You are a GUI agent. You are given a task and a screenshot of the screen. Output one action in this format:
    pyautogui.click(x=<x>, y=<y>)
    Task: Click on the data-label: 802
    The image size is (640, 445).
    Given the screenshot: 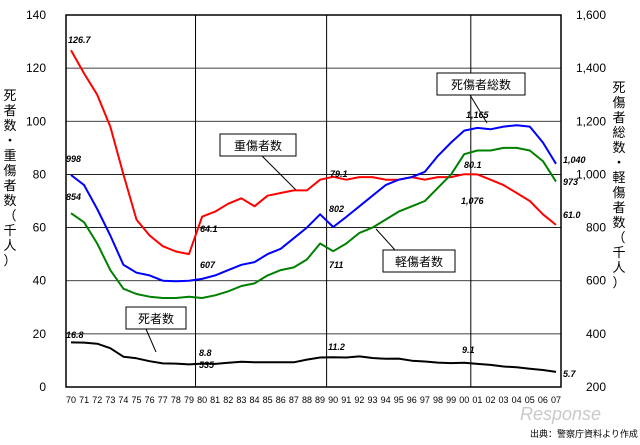 What is the action you would take?
    pyautogui.click(x=336, y=209)
    